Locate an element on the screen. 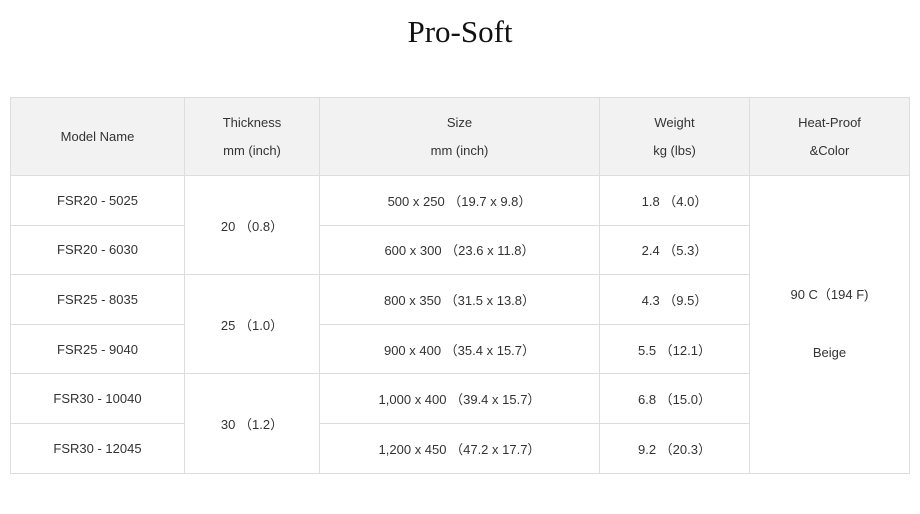 The width and height of the screenshot is (920, 514). model-cell: FSR20 - 5025 is located at coordinates (97, 200).